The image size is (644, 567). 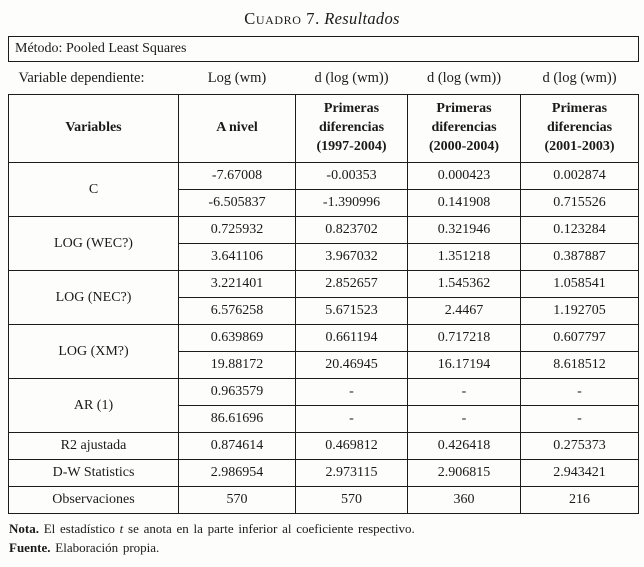 What do you see at coordinates (464, 473) in the screenshot?
I see `stat-cell: 2.906815` at bounding box center [464, 473].